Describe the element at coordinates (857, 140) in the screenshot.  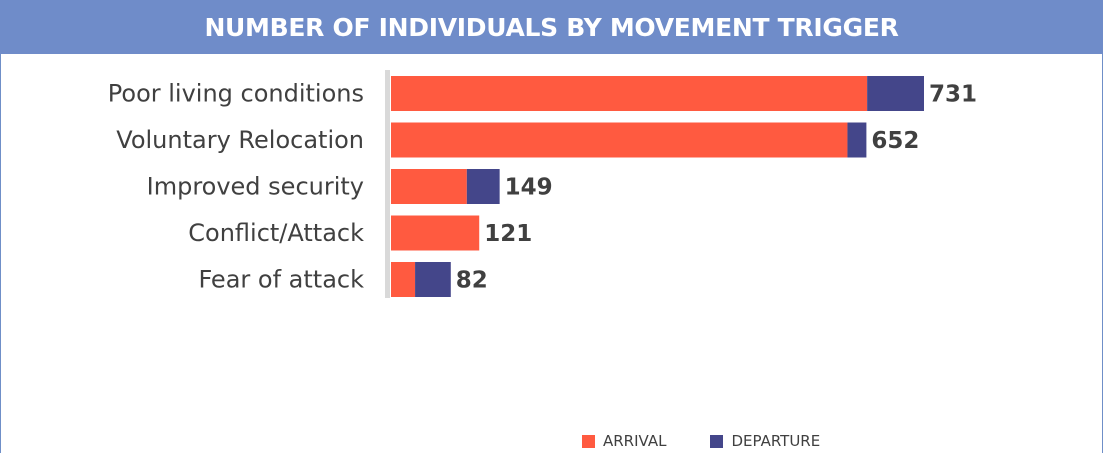
I see `bar-departure-voluntary-relocation` at that location.